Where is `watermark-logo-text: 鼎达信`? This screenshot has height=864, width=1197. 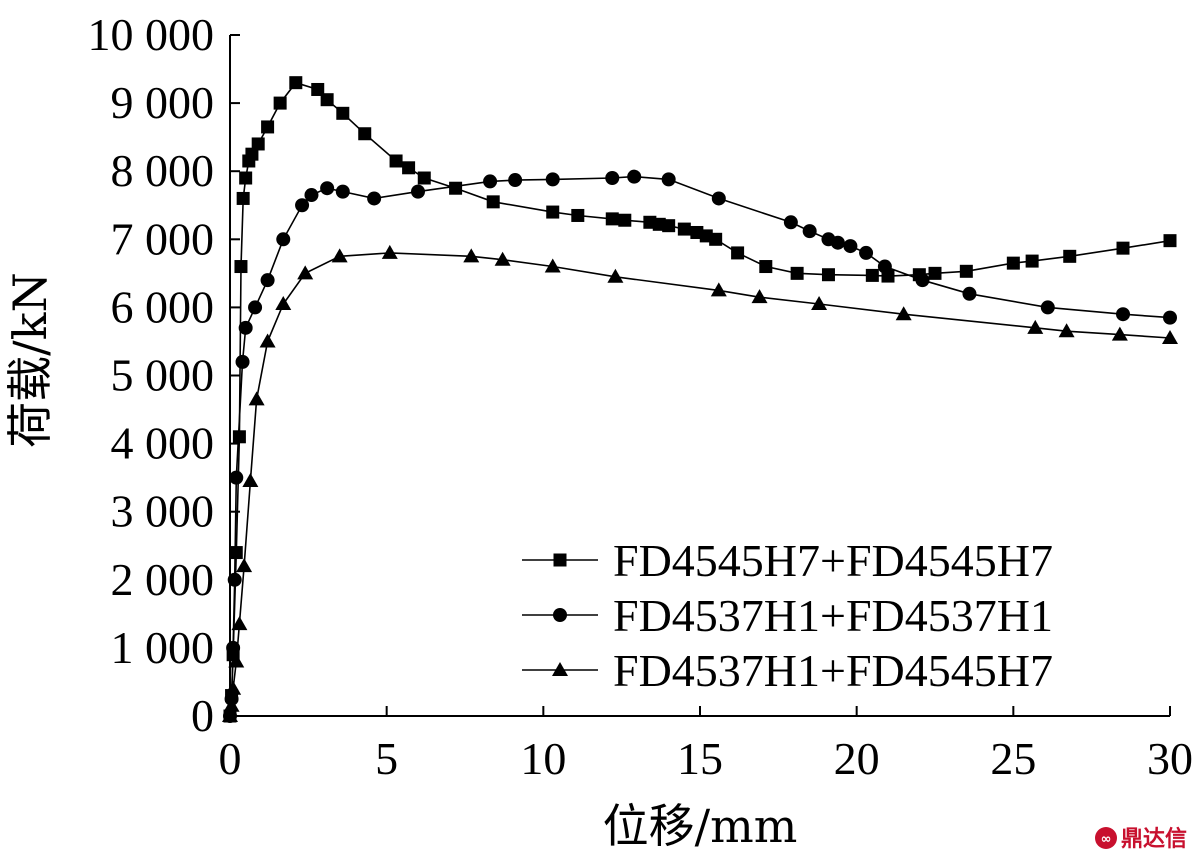
watermark-logo-text: 鼎达信 is located at coordinates (1154, 839).